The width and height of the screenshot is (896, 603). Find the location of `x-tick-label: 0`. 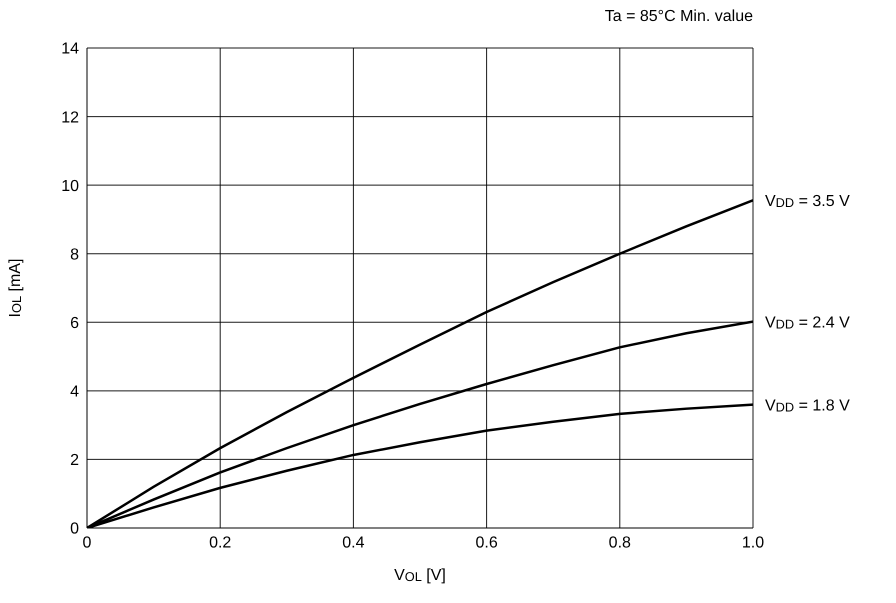

x-tick-label: 0 is located at coordinates (87, 543).